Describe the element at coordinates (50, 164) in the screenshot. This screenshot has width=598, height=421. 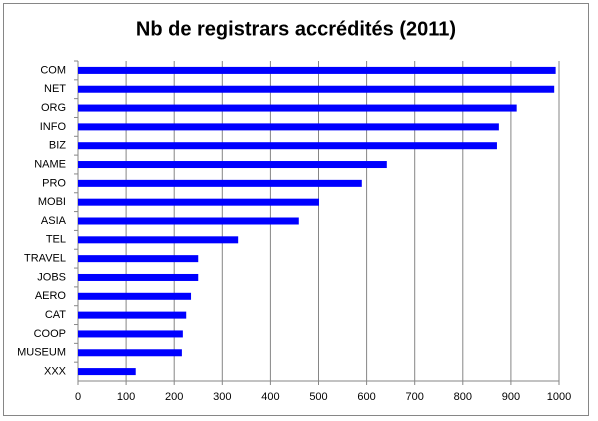
I see `y-tick-label: NAME` at that location.